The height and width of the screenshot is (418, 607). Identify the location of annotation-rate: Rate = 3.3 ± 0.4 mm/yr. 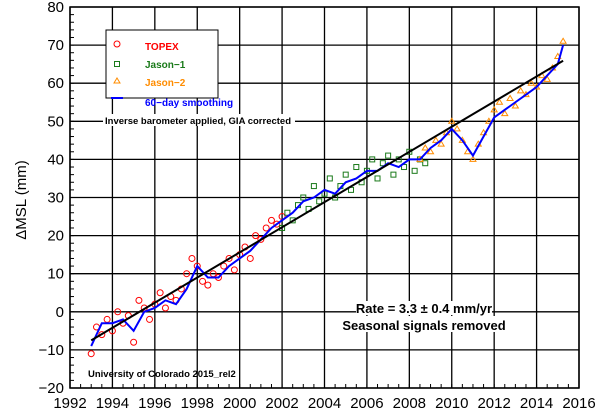
(424, 308).